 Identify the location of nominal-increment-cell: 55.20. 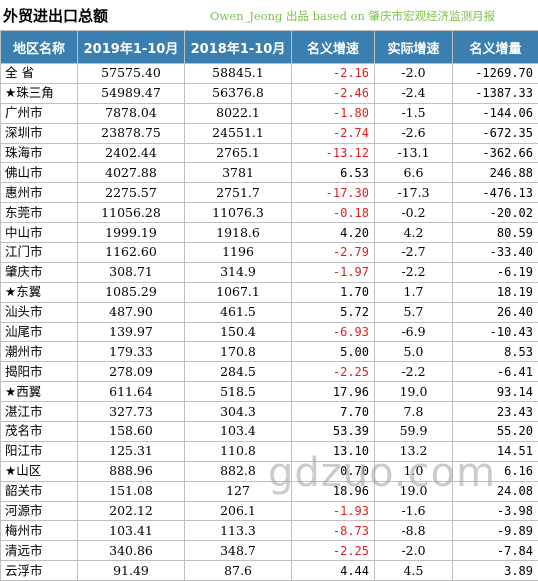
(495, 432).